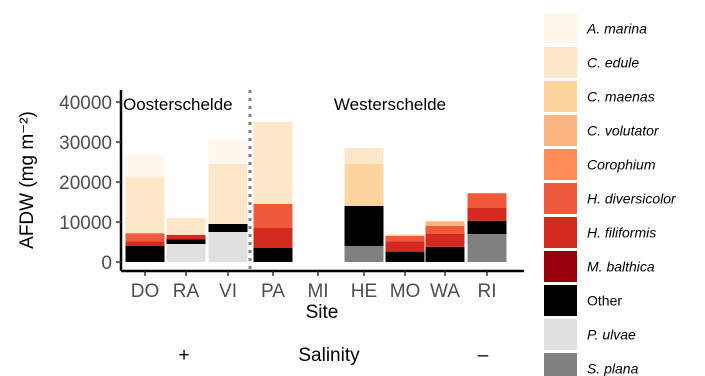 Image resolution: width=705 pixels, height=376 pixels. Describe the element at coordinates (329, 355) in the screenshot. I see `salinity-label: Salinity` at that location.